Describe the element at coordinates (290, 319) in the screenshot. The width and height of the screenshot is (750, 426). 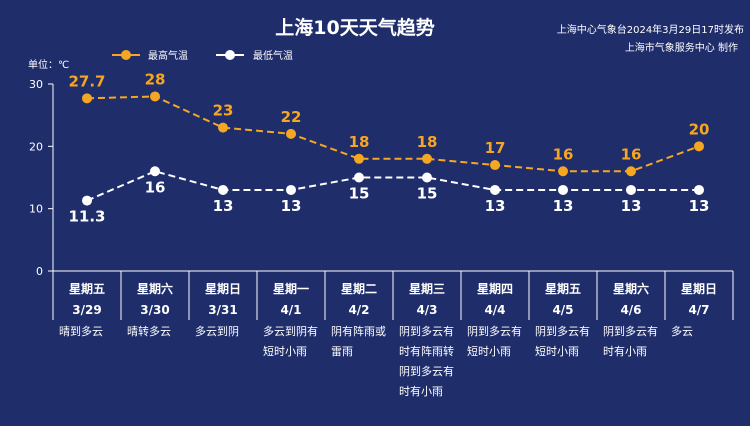
I see `forecast-day: 星期一 4/1 多云到阴有短时小雨` at that location.